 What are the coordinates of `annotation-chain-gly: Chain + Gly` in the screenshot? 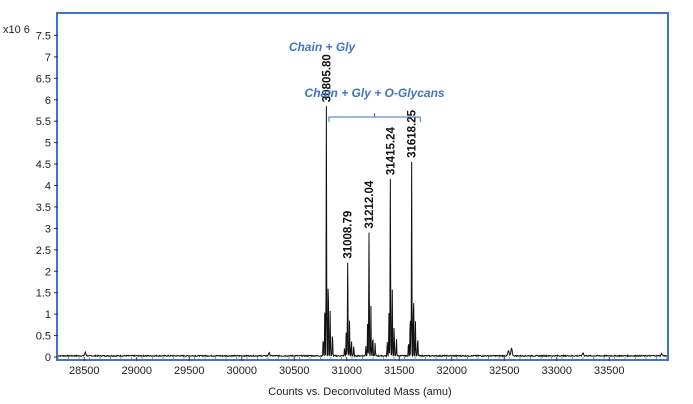 It's located at (323, 47).